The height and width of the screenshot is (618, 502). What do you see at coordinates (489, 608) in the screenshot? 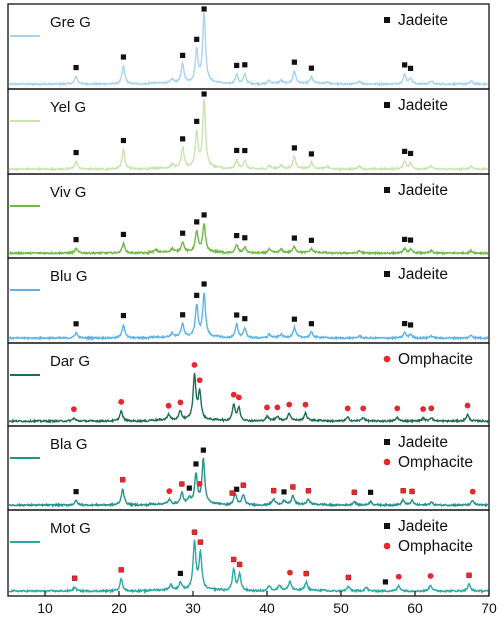
I see `x-tick-label-70: 70` at bounding box center [489, 608].